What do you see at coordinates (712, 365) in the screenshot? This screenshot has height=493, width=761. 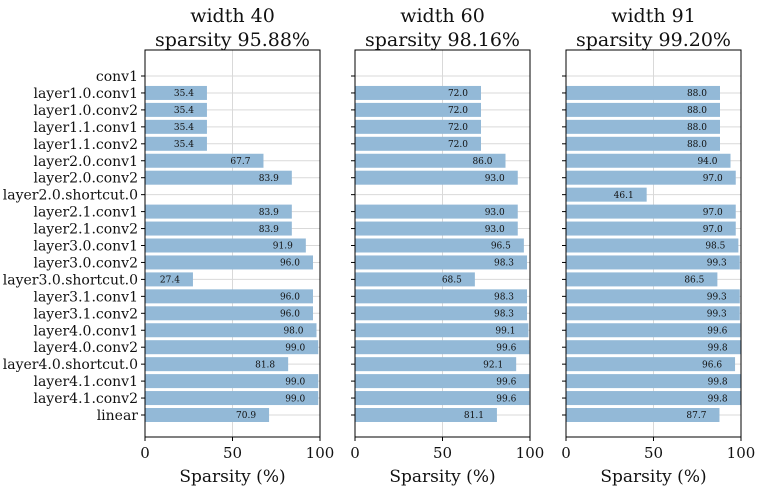 I see `bar-value-label: 96.6` at bounding box center [712, 365].